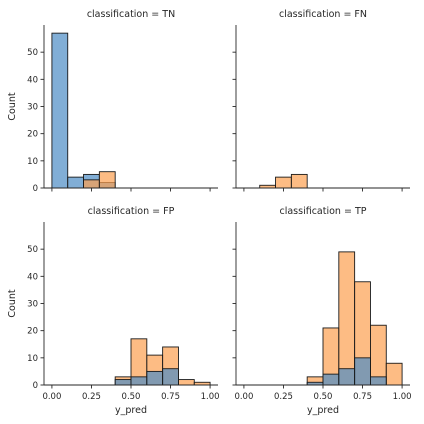 The height and width of the screenshot is (424, 424). What do you see at coordinates (131, 14) in the screenshot?
I see `facet-title: classification = TN` at bounding box center [131, 14].